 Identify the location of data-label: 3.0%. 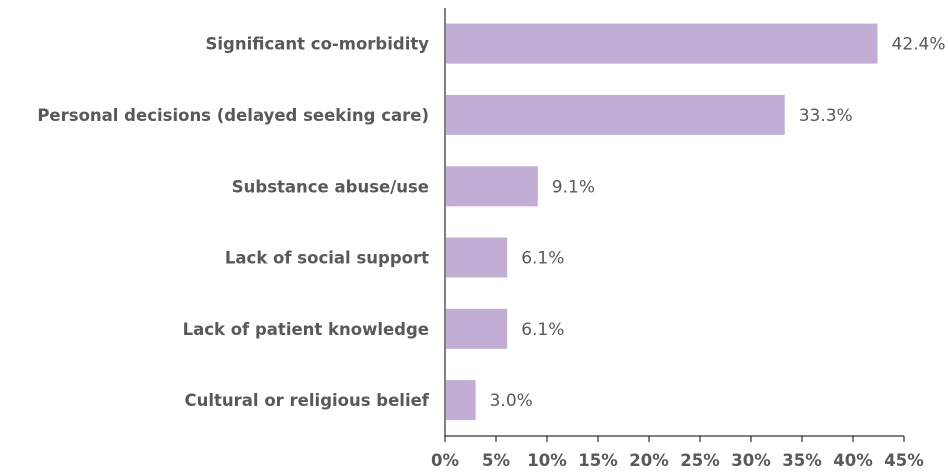
(511, 401).